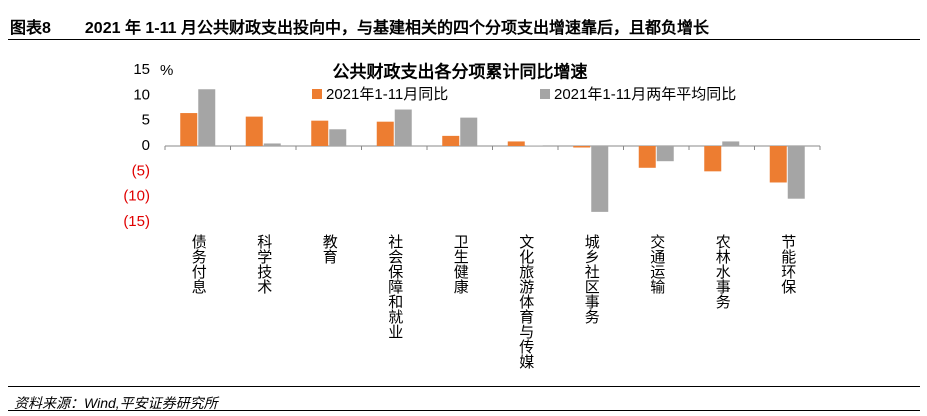 The width and height of the screenshot is (927, 416). Describe the element at coordinates (146, 145) in the screenshot. I see `y-tick-label: 0` at that location.